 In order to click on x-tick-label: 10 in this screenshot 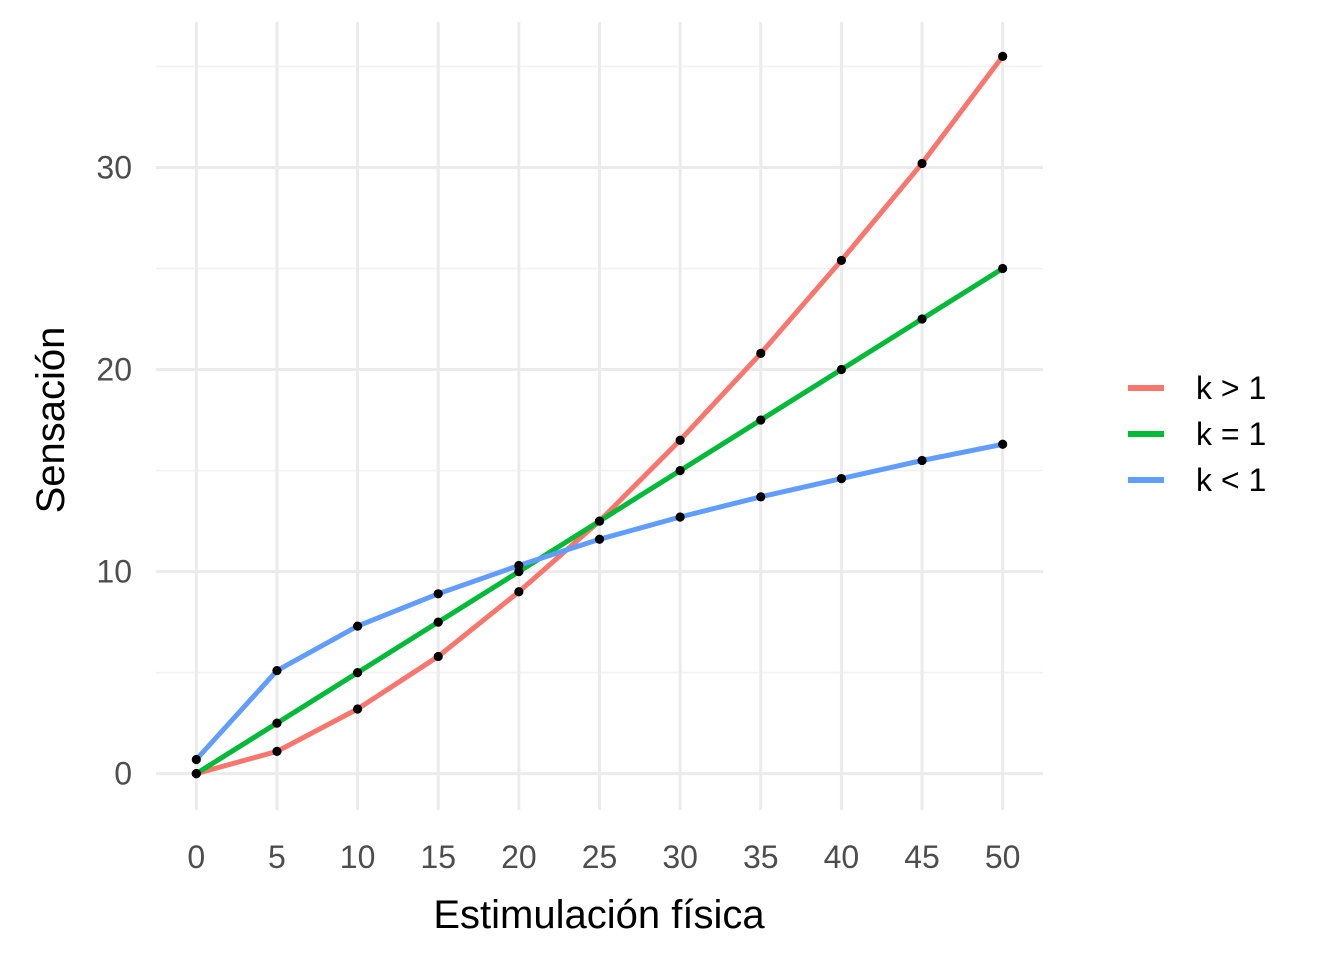, I will do `click(358, 857)`.